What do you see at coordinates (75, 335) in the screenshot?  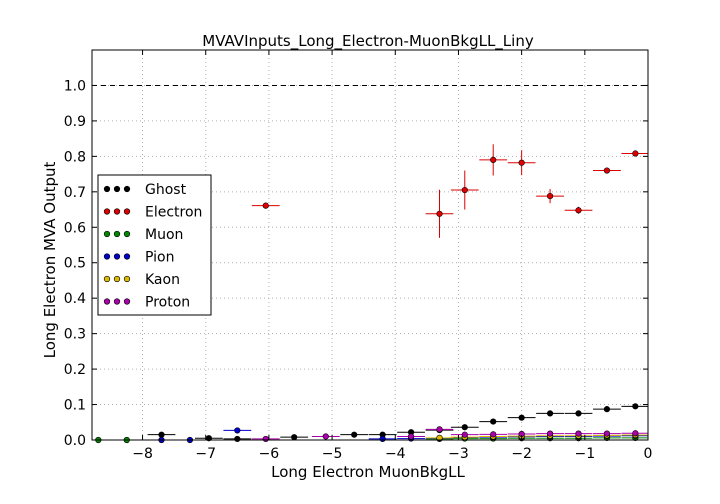 I see `y-tick-label: 0.3` at bounding box center [75, 335].